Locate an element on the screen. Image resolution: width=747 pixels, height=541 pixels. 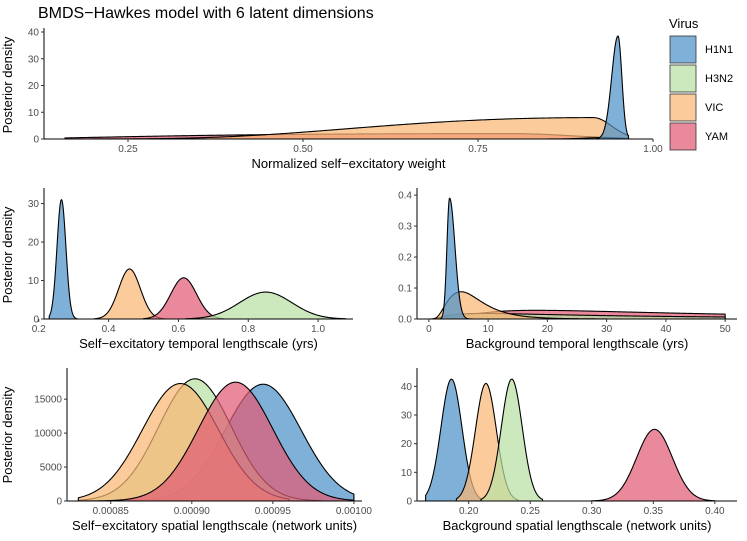
y-tick-label: 5000 is located at coordinates (51, 468).